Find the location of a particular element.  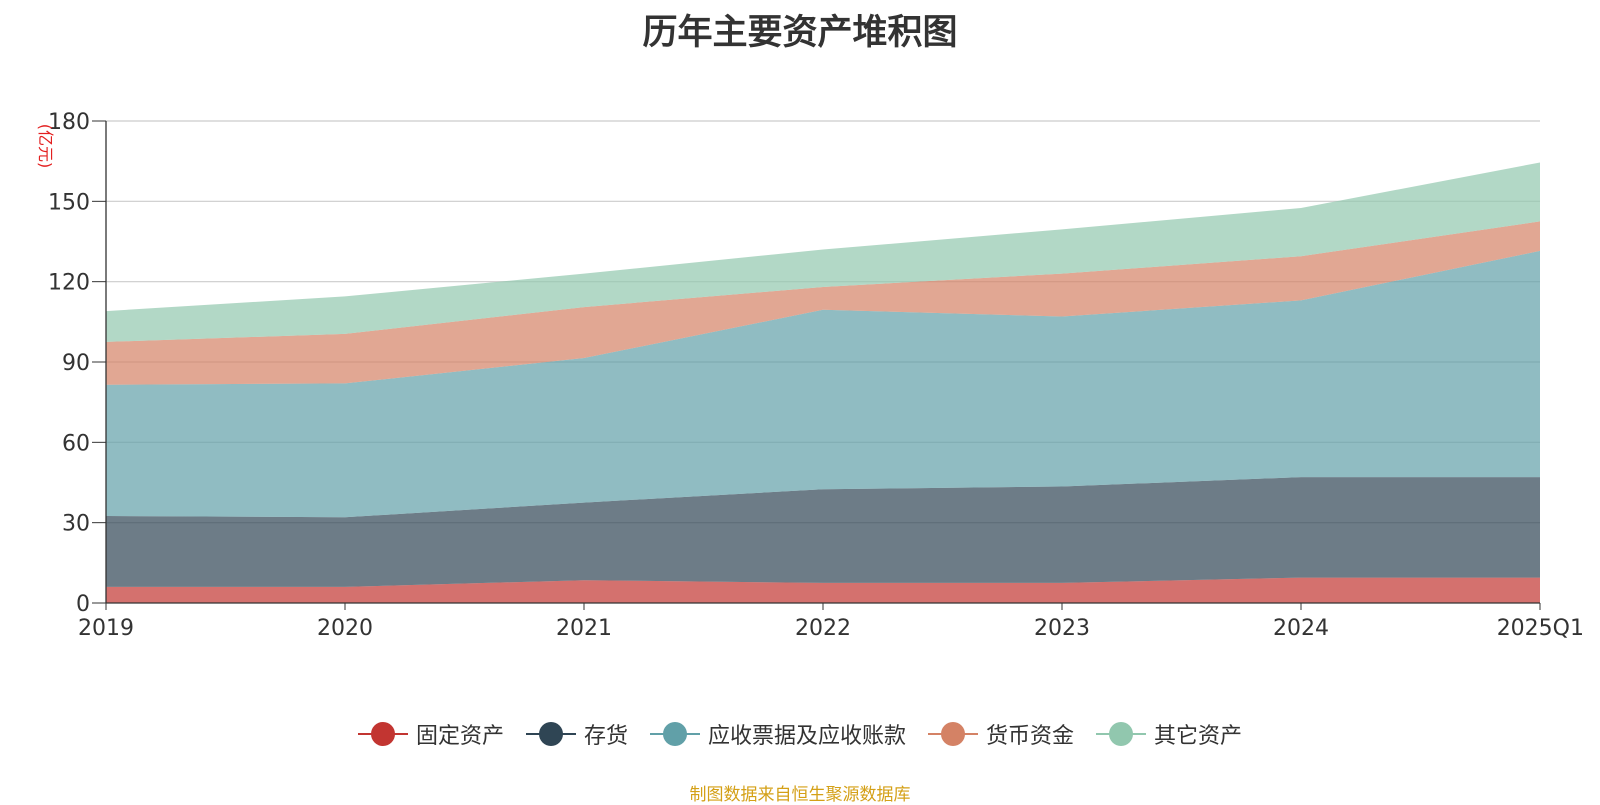

y-axis-unit-label: (亿元) is located at coordinates (45, 146).